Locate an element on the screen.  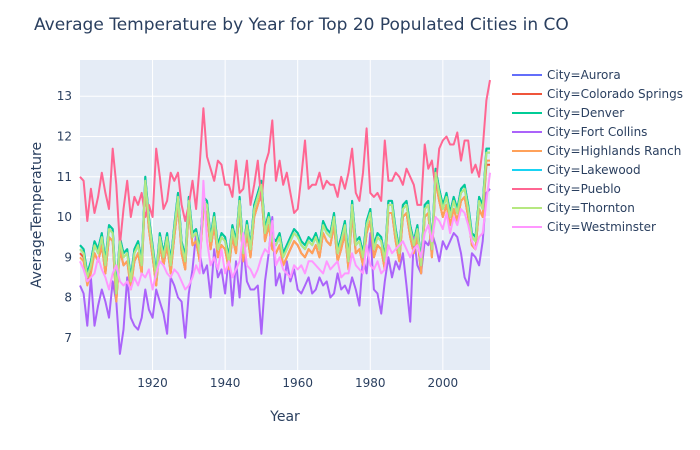
x-tick-label: 1940 is located at coordinates (225, 383).